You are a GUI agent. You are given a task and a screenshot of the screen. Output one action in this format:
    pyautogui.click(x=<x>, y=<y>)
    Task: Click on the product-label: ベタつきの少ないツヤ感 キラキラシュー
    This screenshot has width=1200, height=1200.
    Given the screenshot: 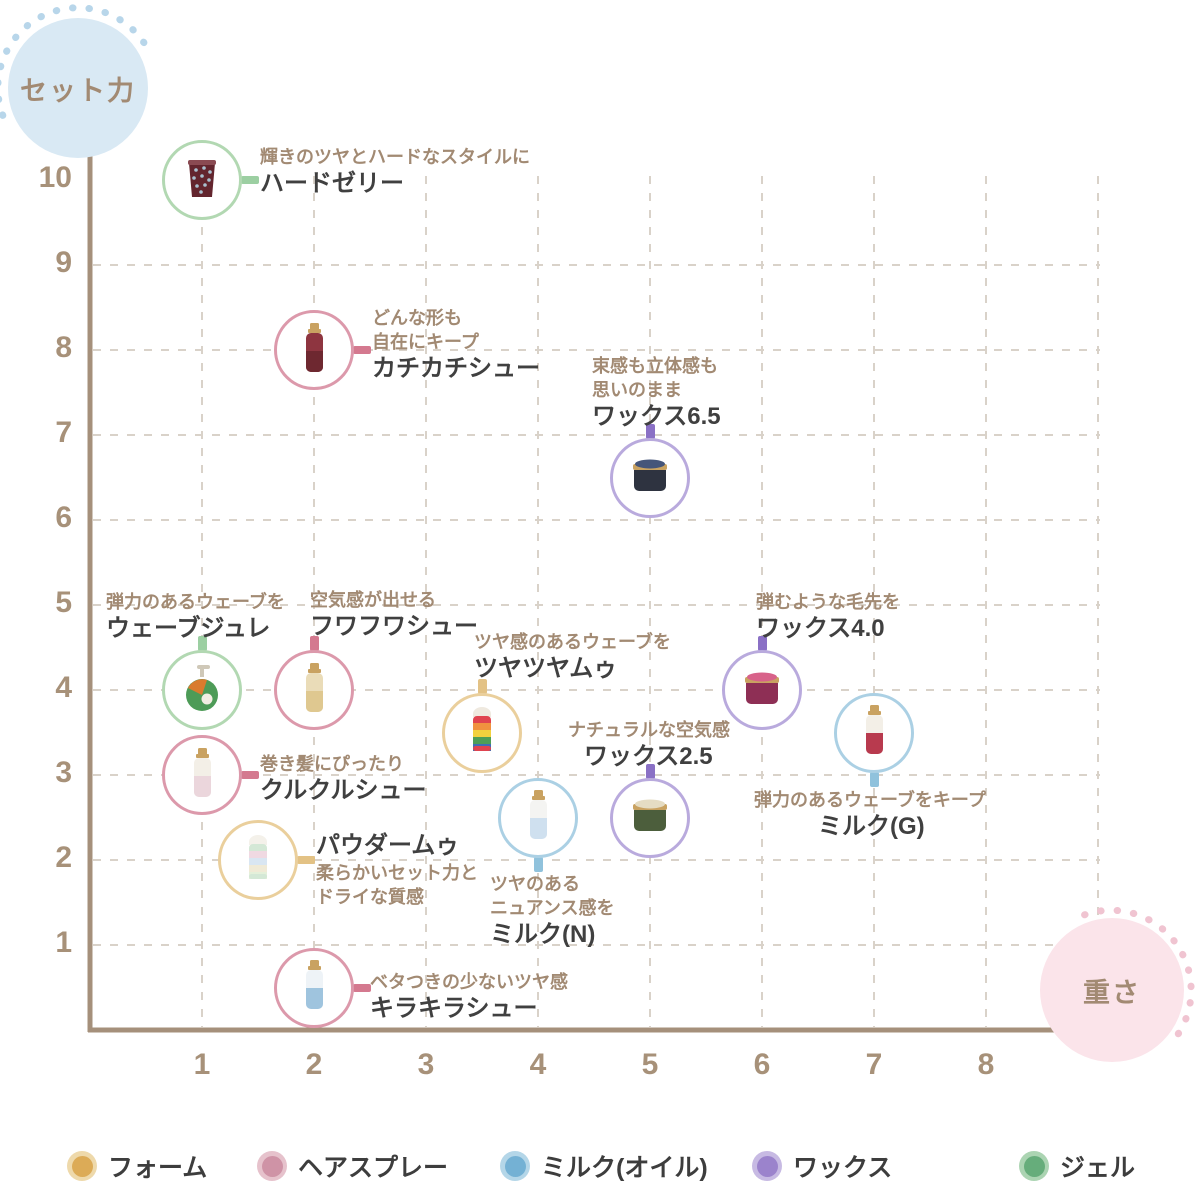 What is the action you would take?
    pyautogui.click(x=469, y=997)
    